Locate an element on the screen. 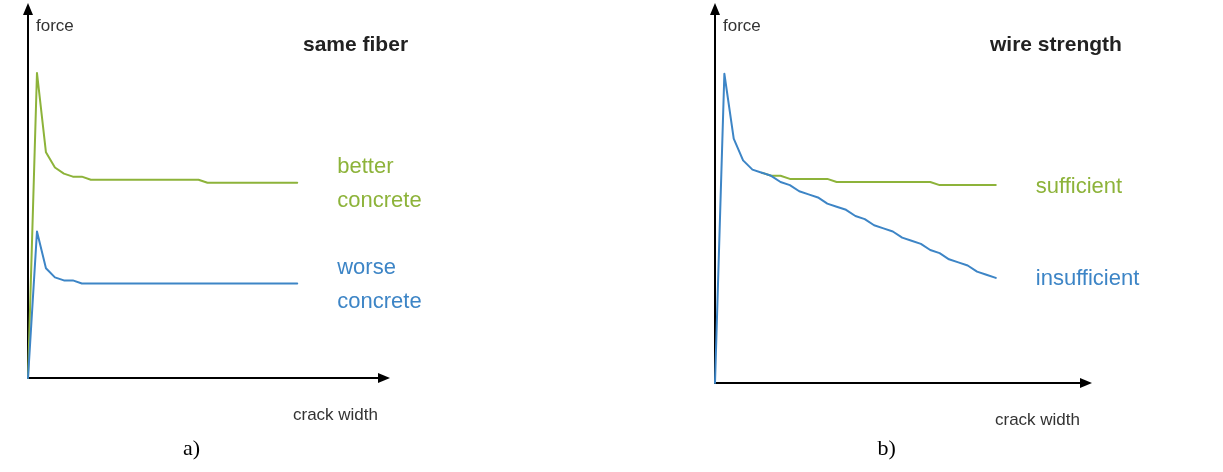  series-label: worse concrete is located at coordinates (379, 283).